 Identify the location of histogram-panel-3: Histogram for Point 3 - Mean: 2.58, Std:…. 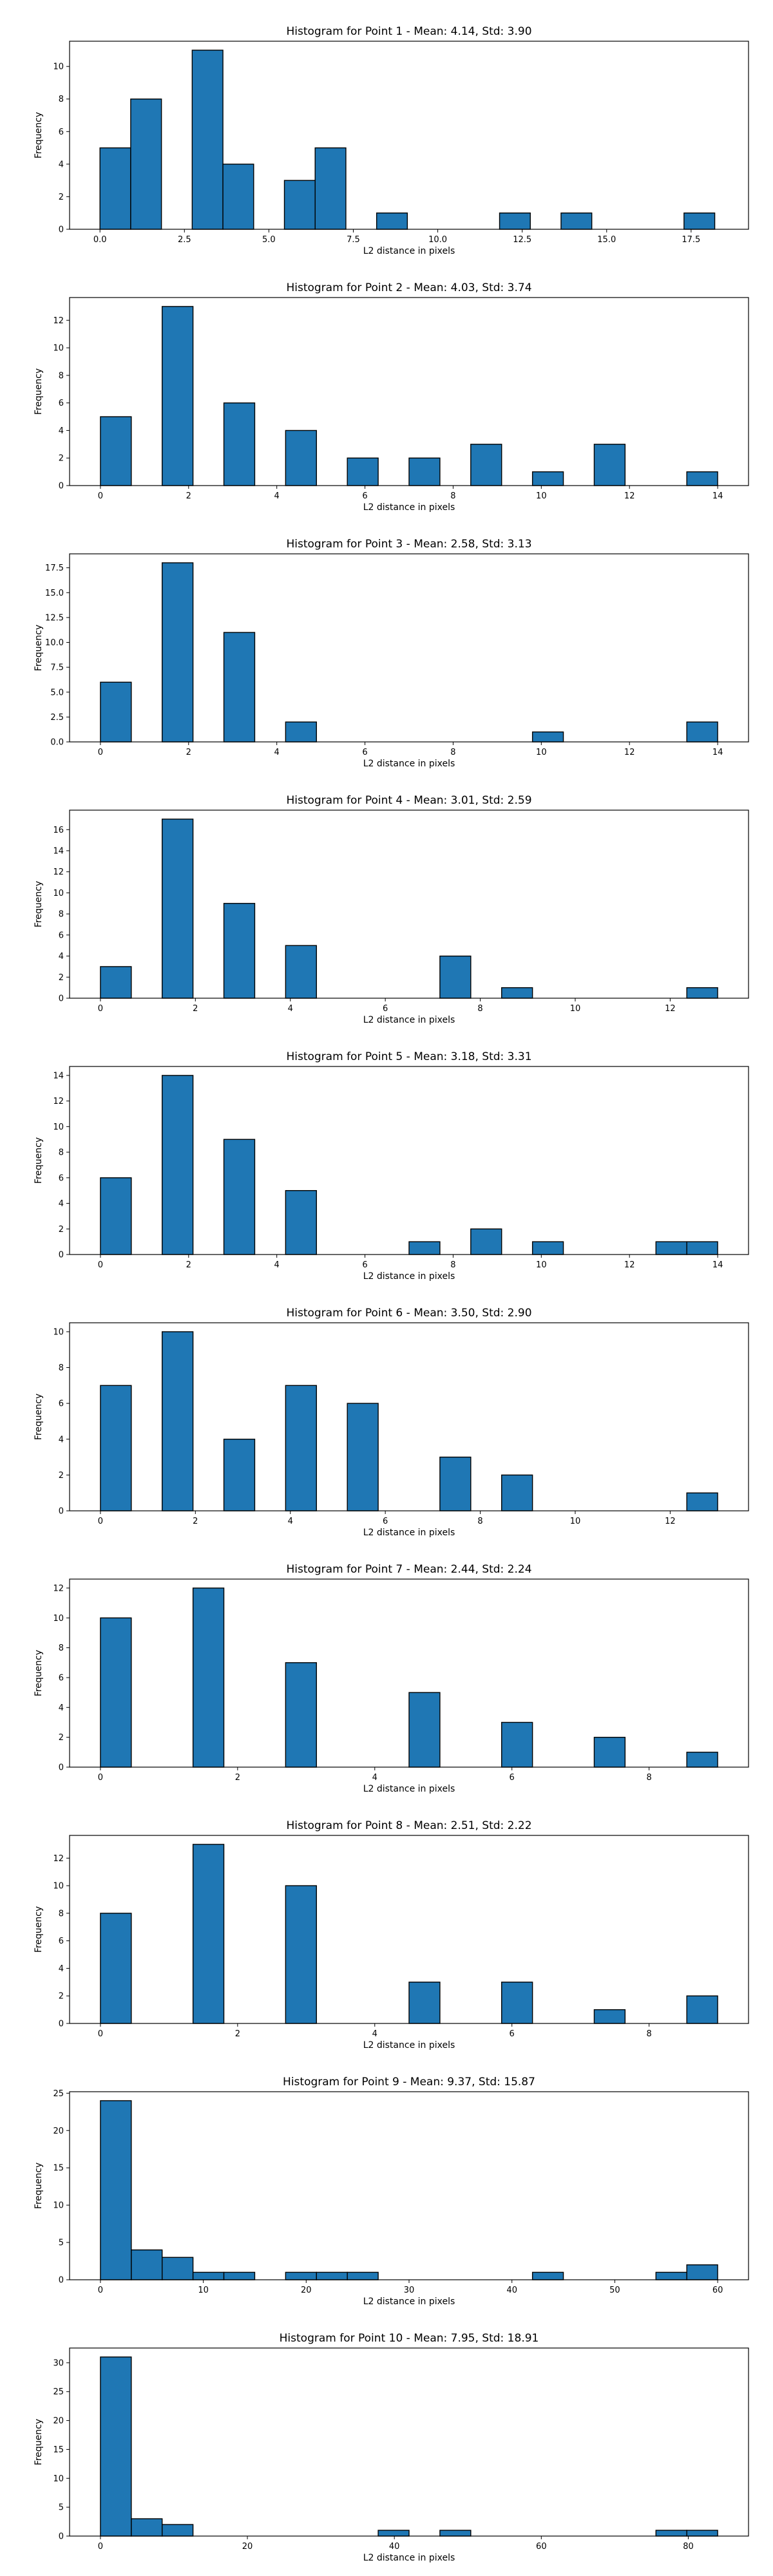
(391, 653).